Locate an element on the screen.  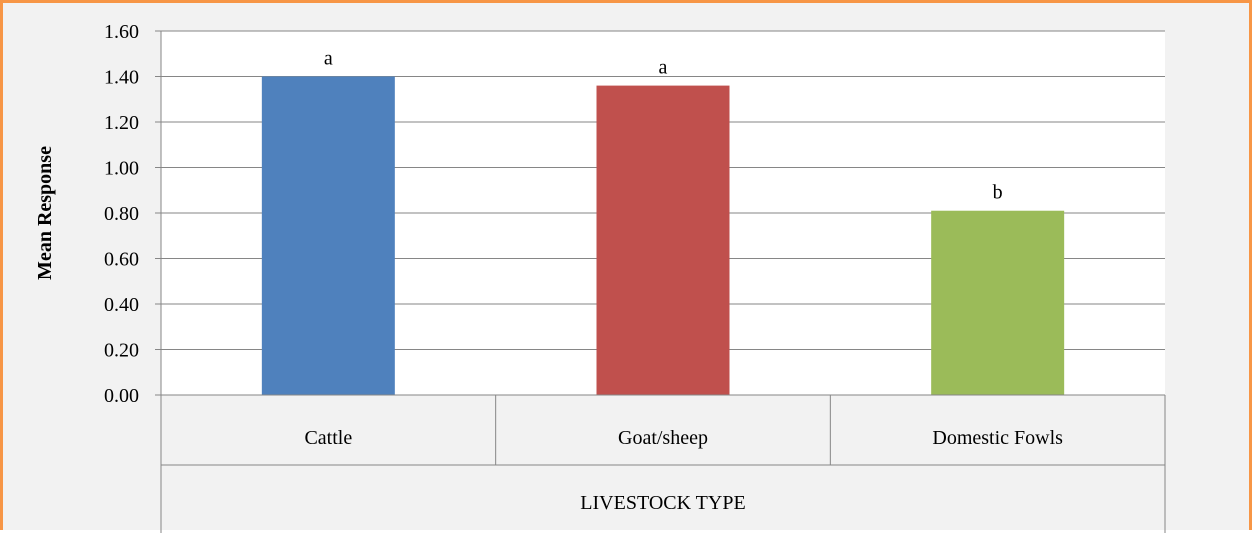
y-tick-label: 1.20 is located at coordinates (121, 123).